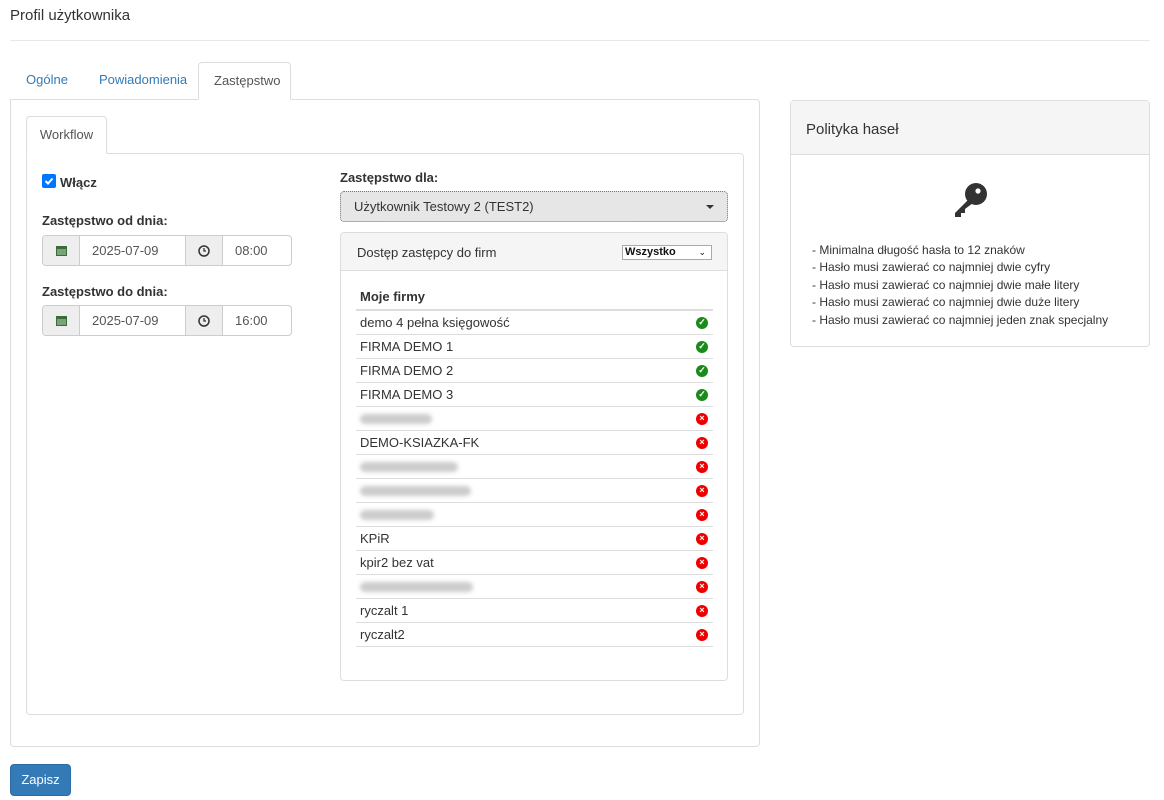 This screenshot has height=800, width=1164. I want to click on key-icon, so click(971, 200).